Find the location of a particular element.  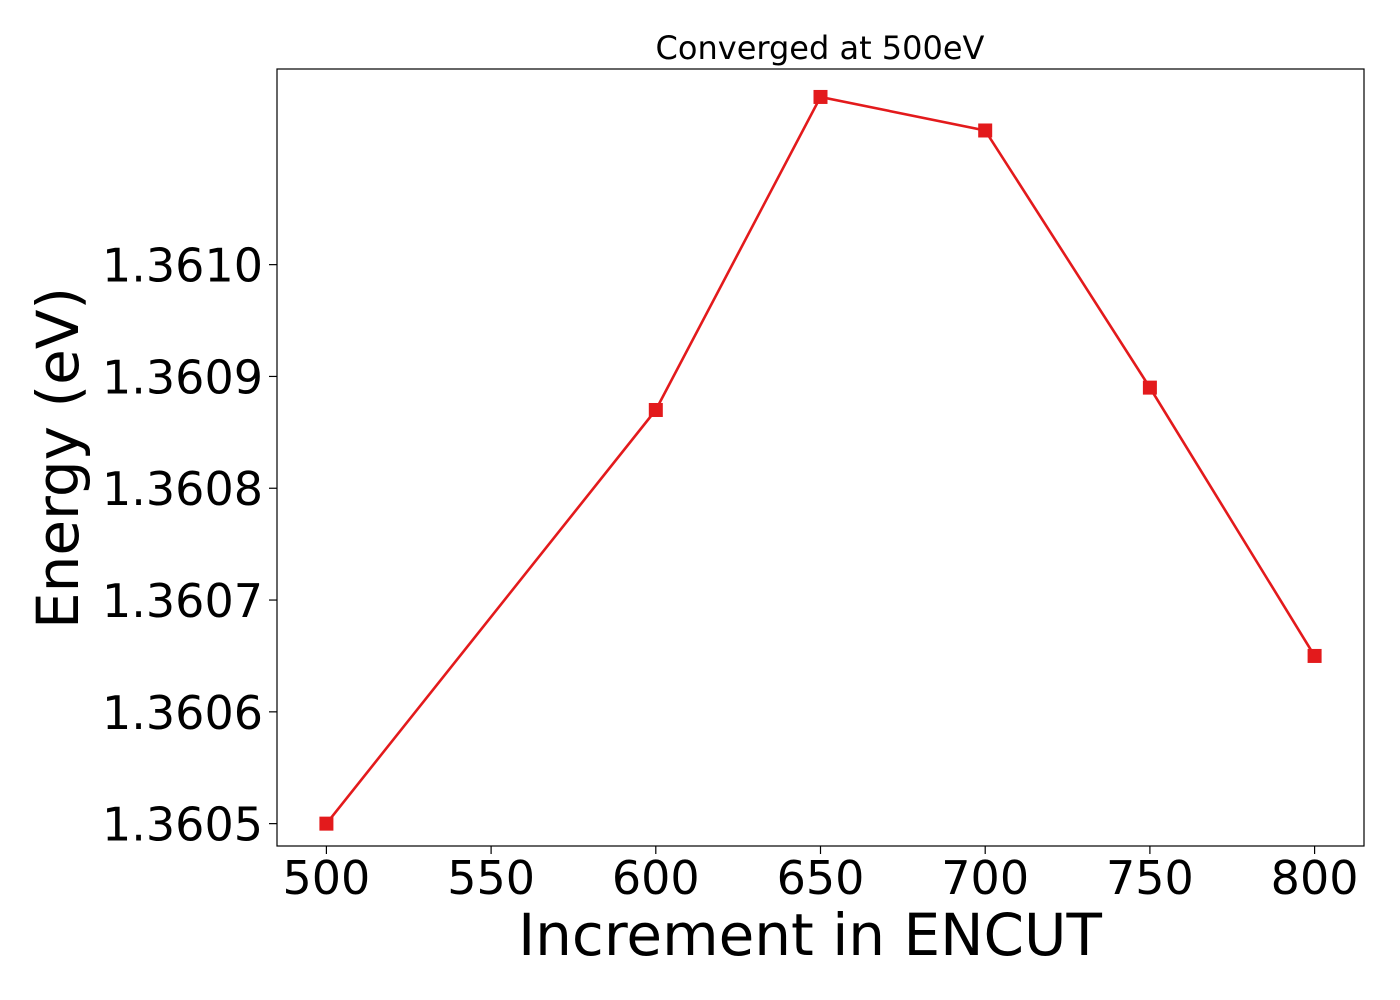

x-tick-label: 750 is located at coordinates (1150, 878).